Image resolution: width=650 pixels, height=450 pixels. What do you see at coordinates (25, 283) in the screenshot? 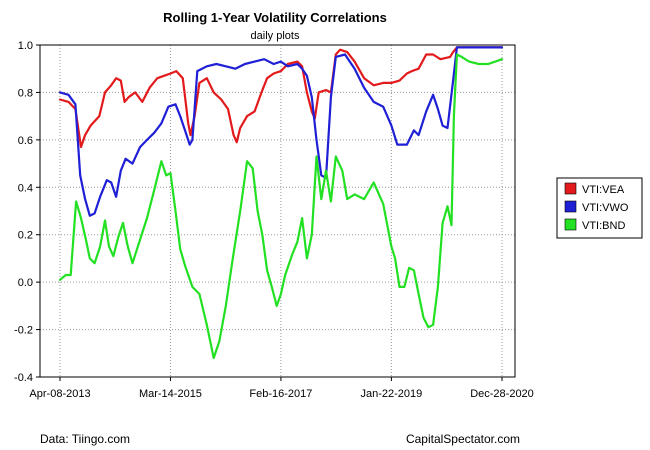
I see `y-tick-label: 0.0` at bounding box center [25, 283].